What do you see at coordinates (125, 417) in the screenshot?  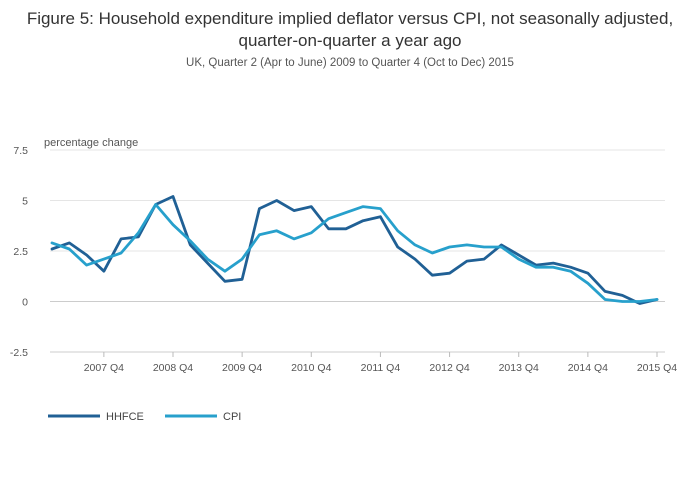 I see `legend-label-hhfce: HHFCE` at bounding box center [125, 417].